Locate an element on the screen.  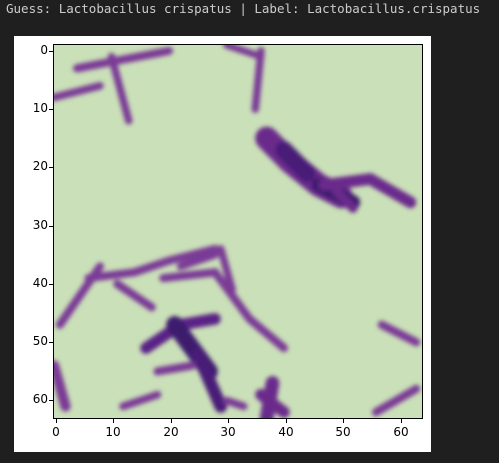
y-tick-label: 20 is located at coordinates (40, 166).